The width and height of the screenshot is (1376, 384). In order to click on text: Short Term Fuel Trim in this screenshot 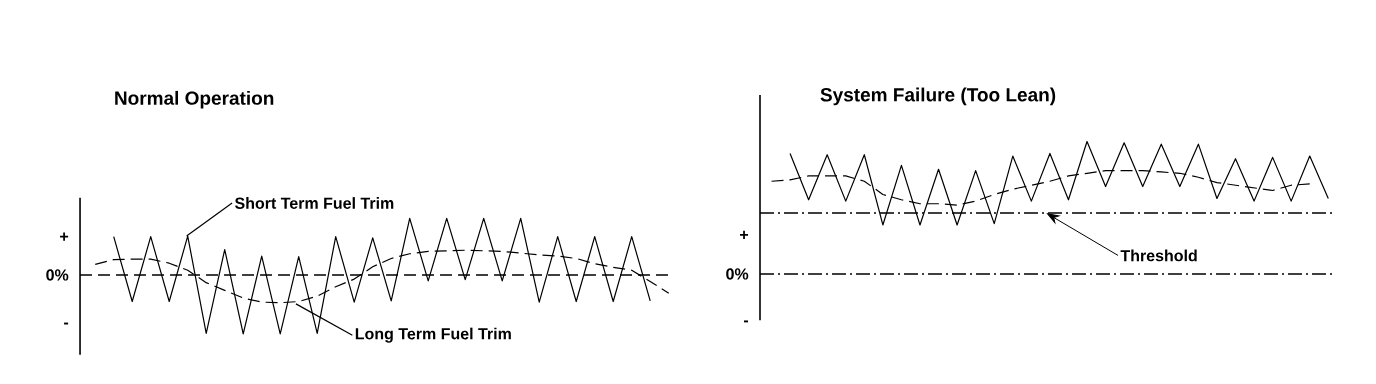, I will do `click(314, 203)`.